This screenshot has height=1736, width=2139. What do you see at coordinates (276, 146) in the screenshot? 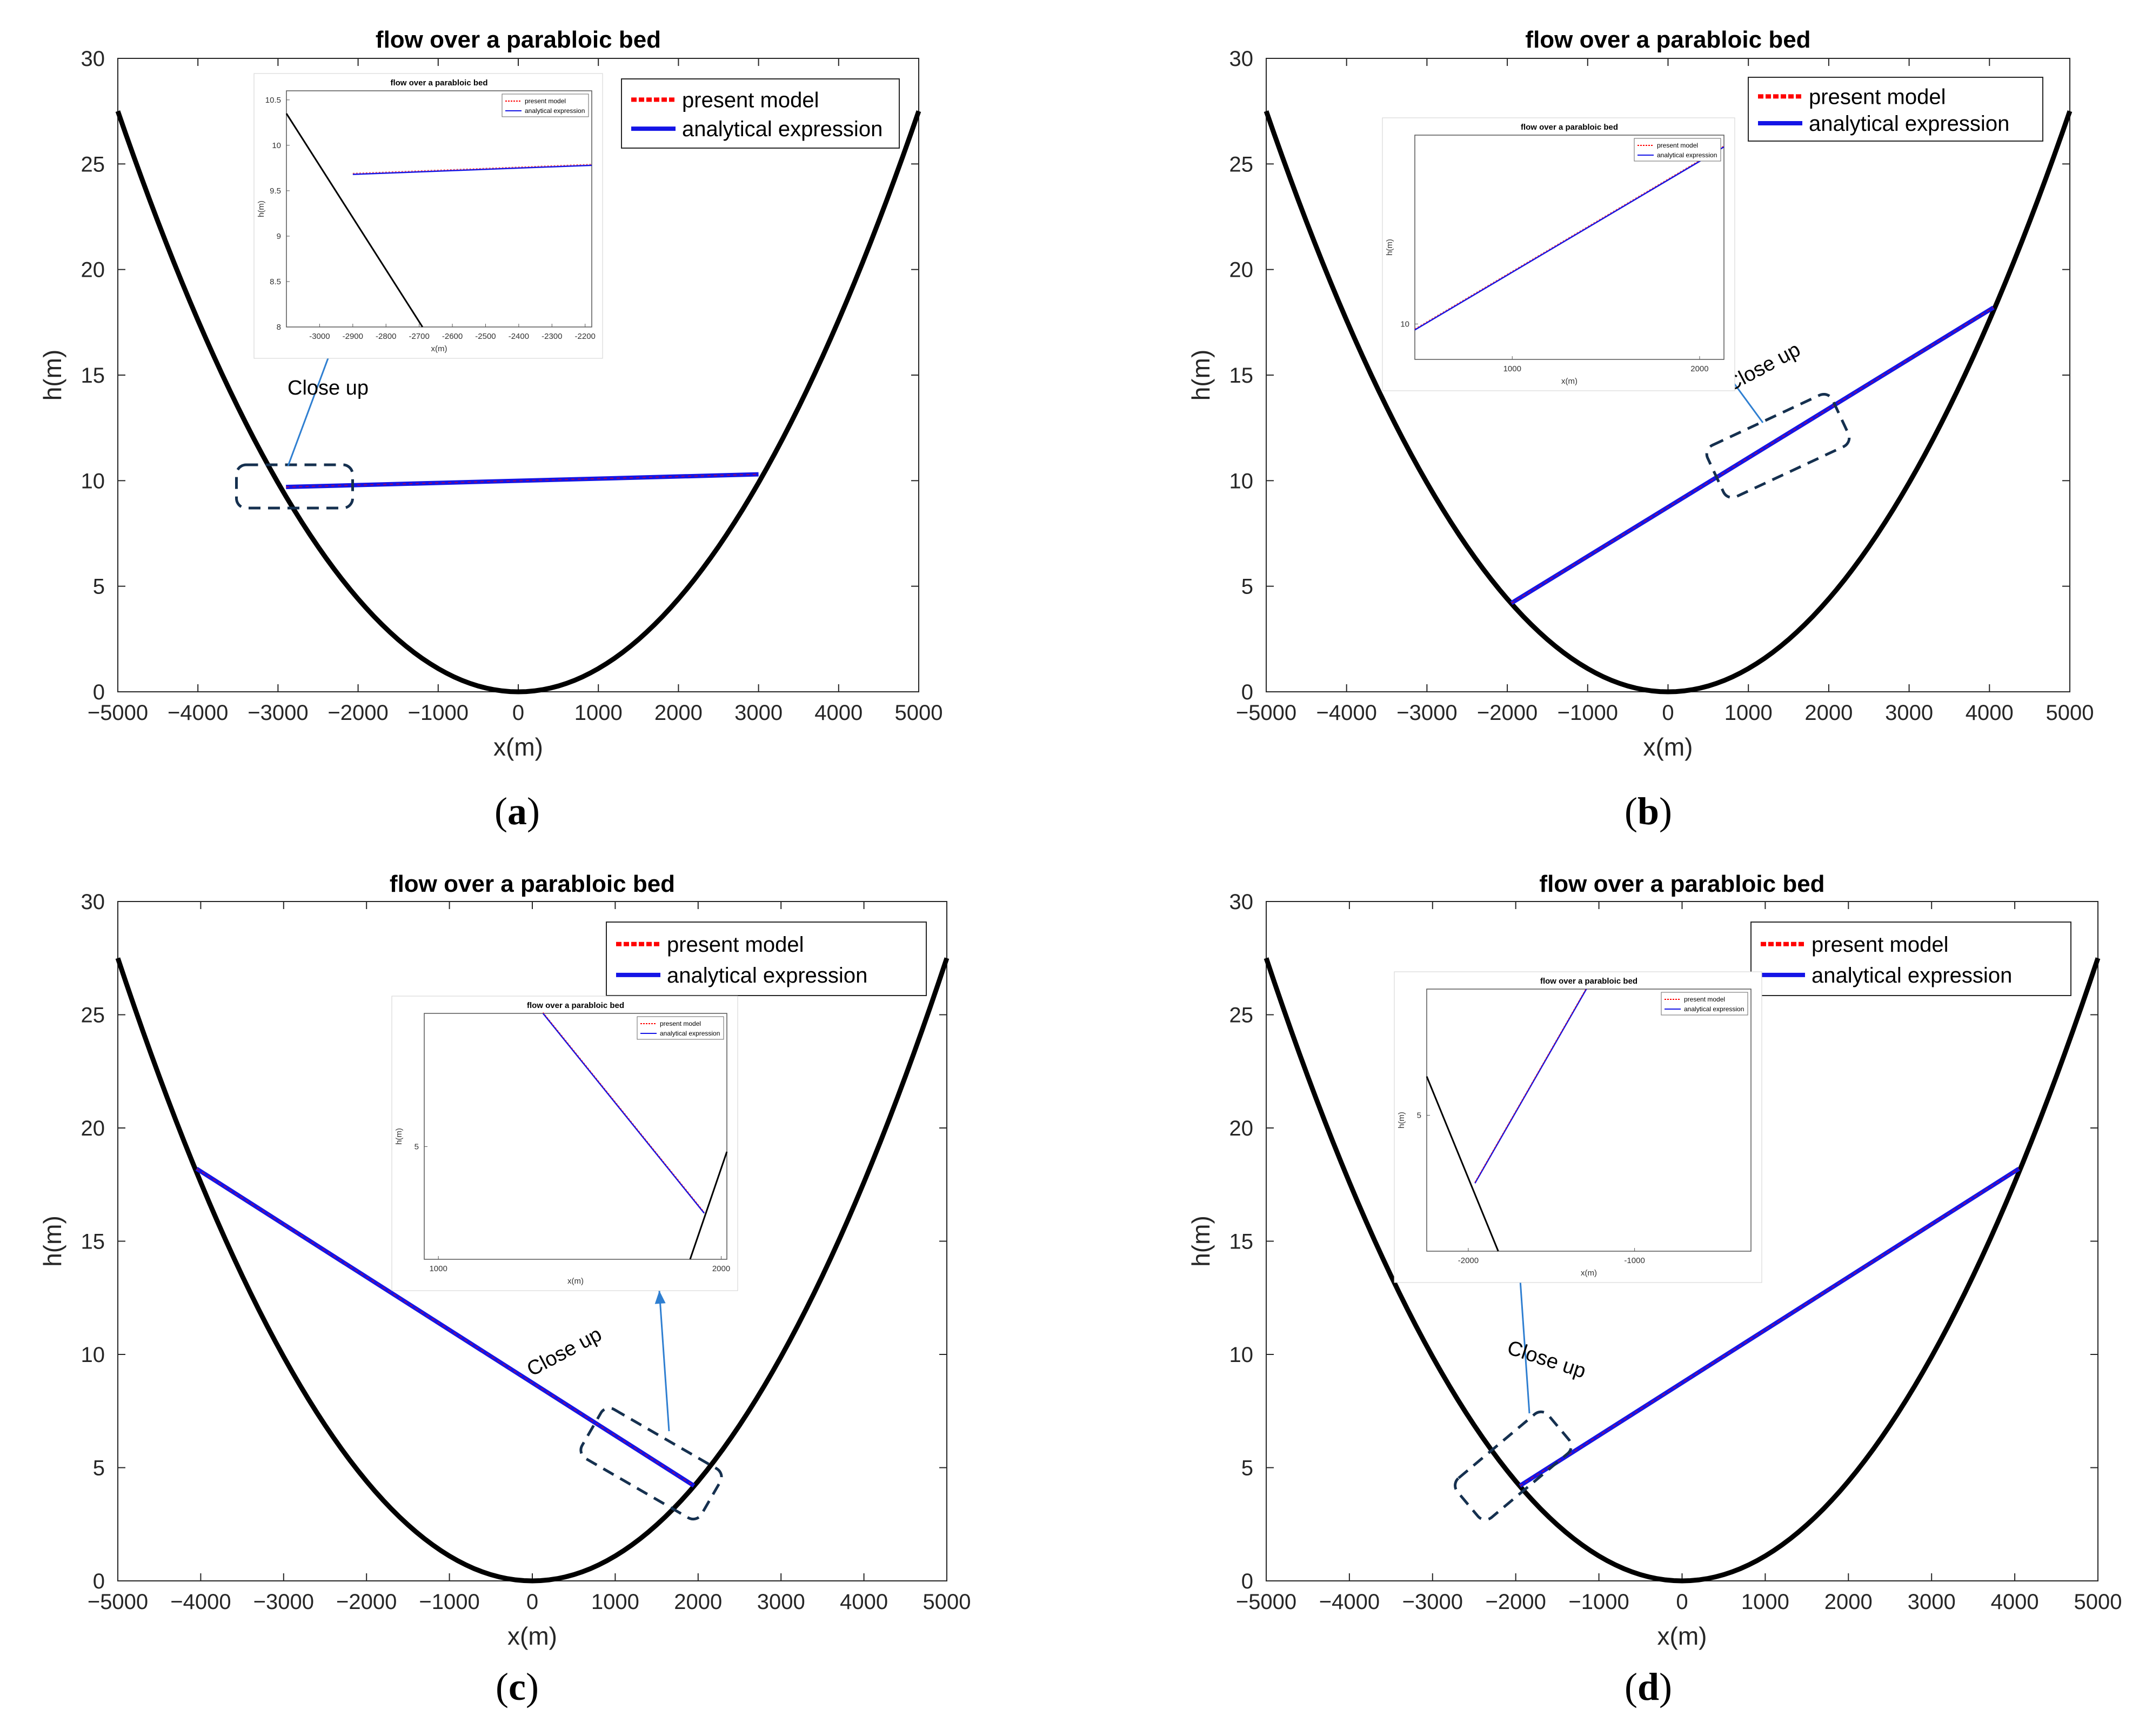
I see `inset-y-tick-label: 10` at bounding box center [276, 146].